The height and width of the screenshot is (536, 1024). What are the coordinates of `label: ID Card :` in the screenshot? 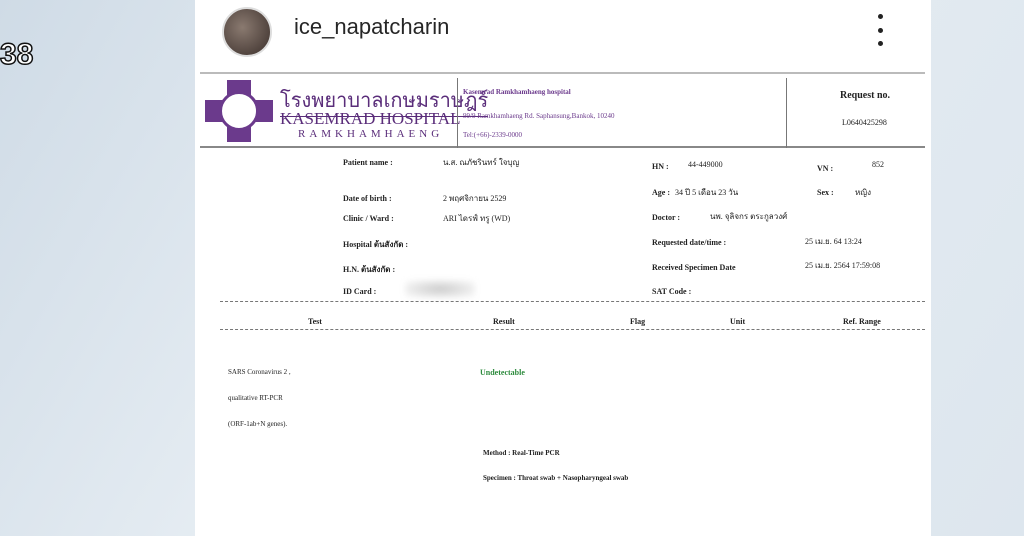 It's located at (360, 291).